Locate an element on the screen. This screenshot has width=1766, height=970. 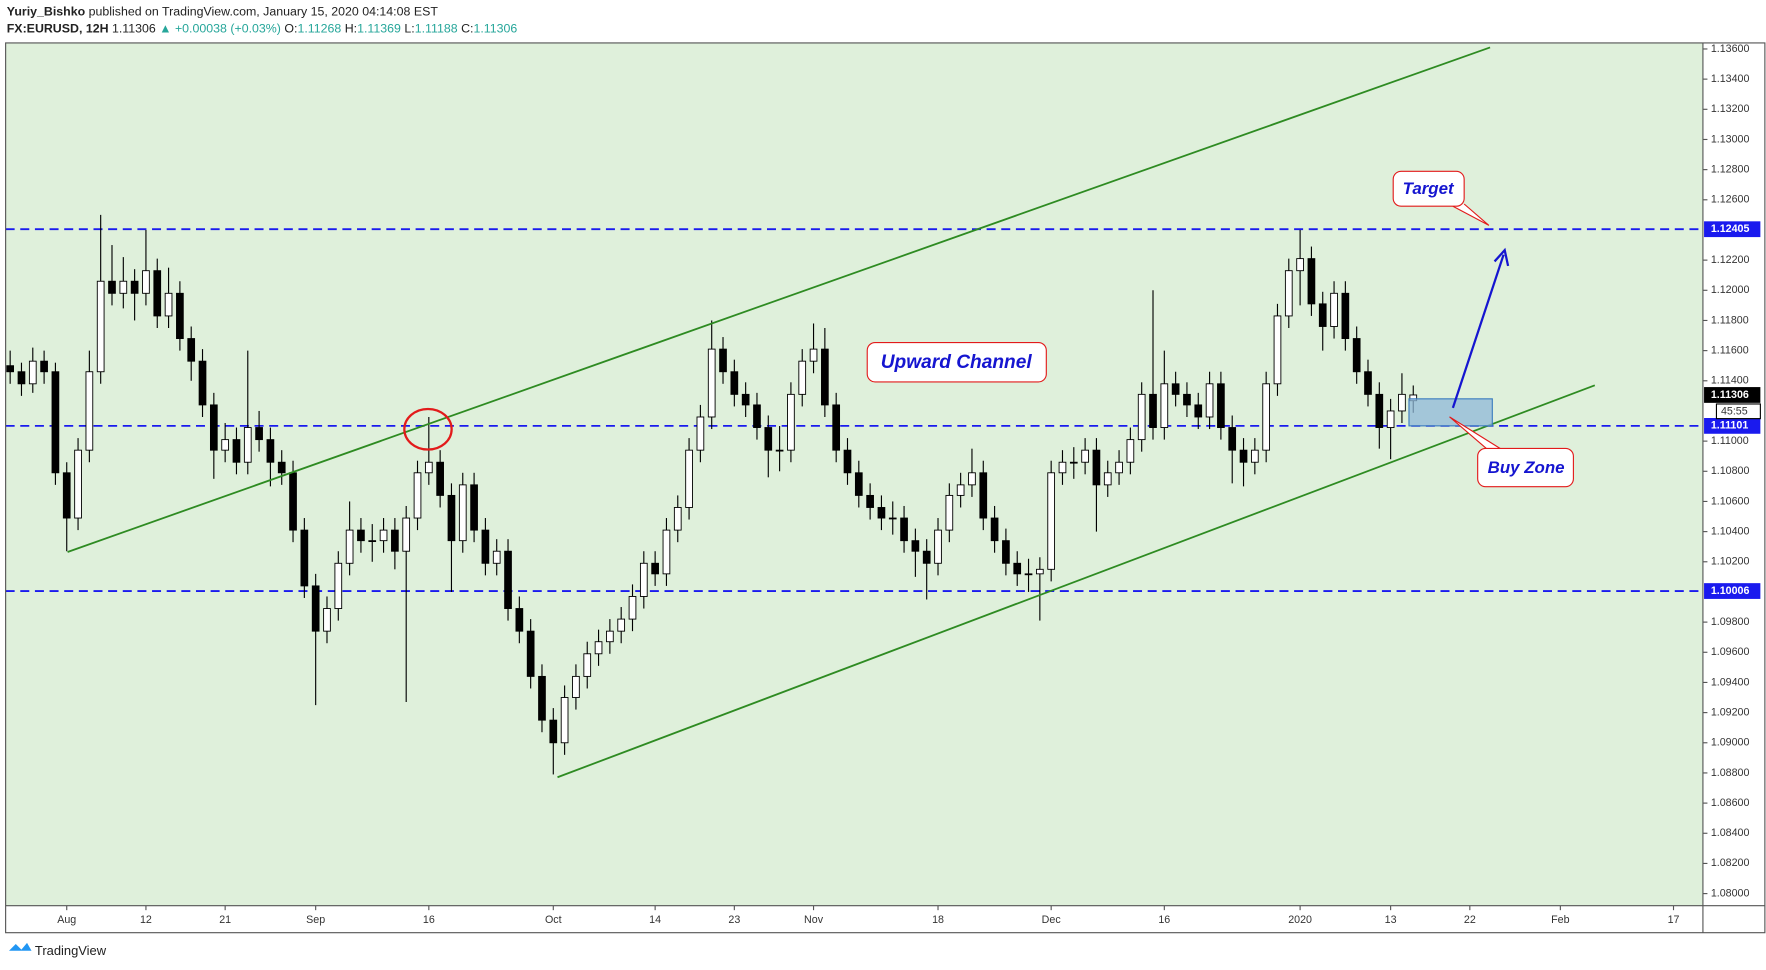
author: Yuriy_Bishko is located at coordinates (46, 12).